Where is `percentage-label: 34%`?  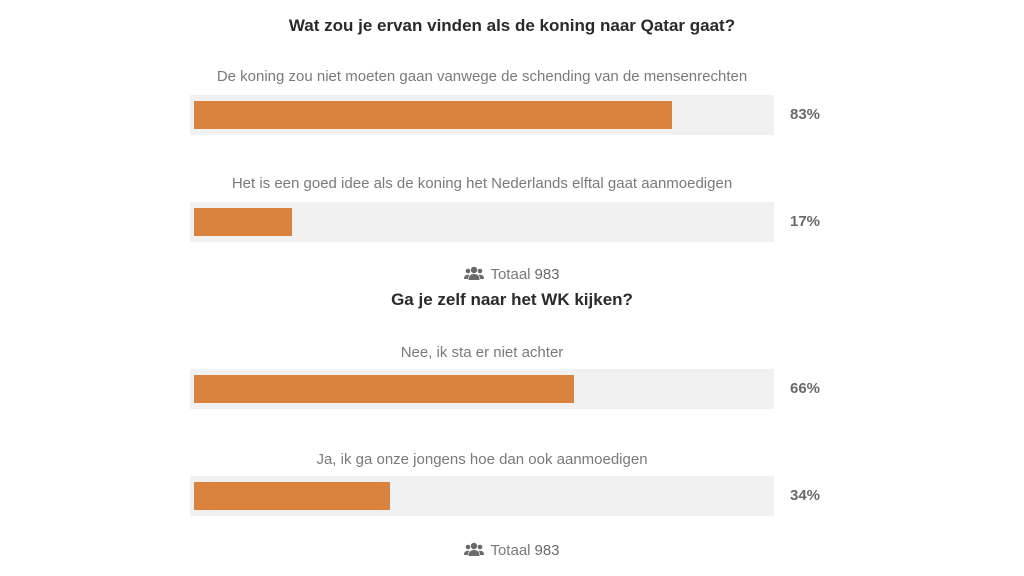 percentage-label: 34% is located at coordinates (805, 495).